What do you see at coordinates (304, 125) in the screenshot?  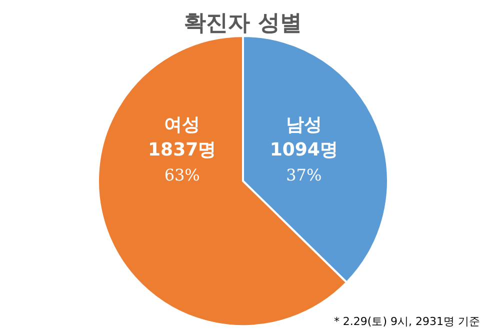 I see `slice-label: 남성` at bounding box center [304, 125].